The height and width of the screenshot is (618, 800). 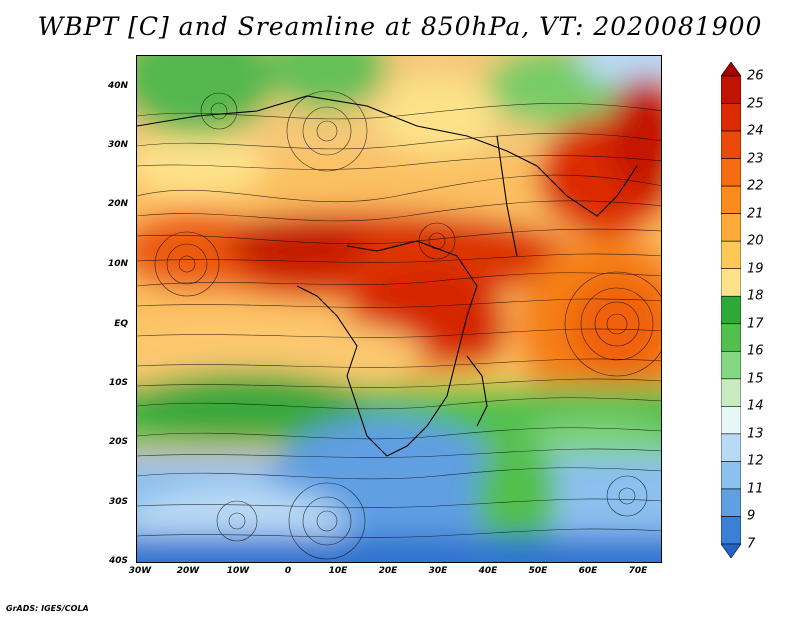 What do you see at coordinates (755, 324) in the screenshot?
I see `colorbar-label: 17` at bounding box center [755, 324].